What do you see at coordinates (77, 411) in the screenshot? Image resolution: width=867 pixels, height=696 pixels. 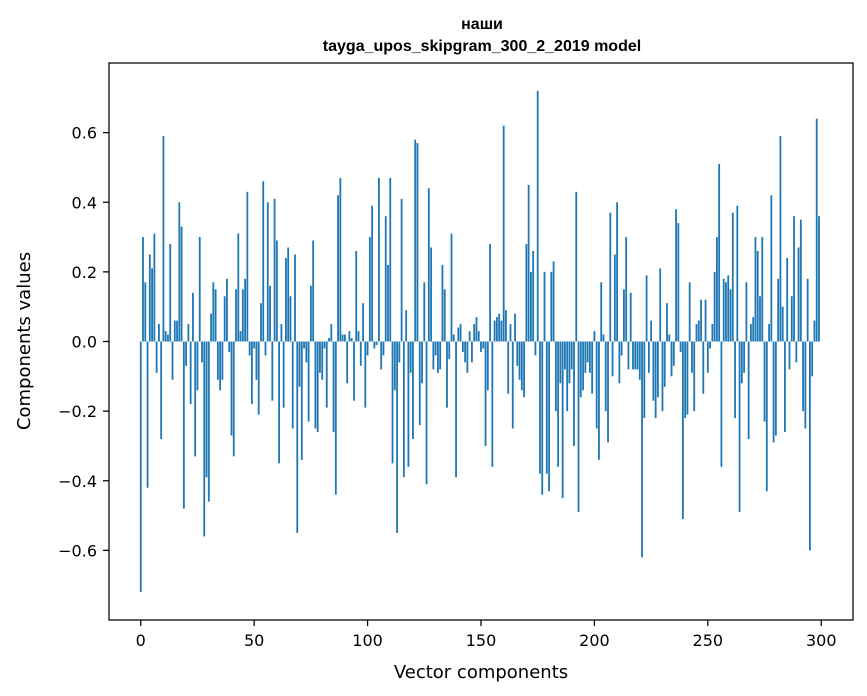 I see `y-tick-label: −0.2` at bounding box center [77, 411].